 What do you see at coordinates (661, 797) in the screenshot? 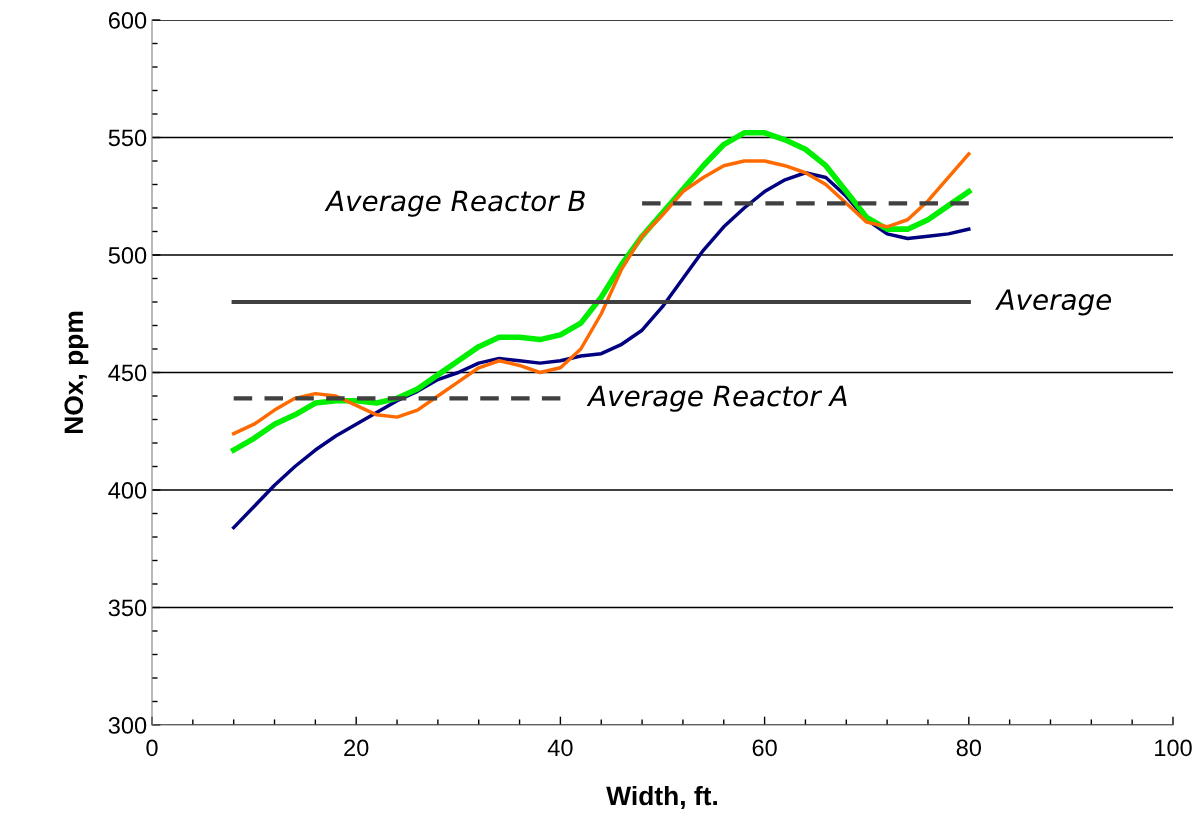
I see `x-axis-title: Width, ft.` at bounding box center [661, 797].